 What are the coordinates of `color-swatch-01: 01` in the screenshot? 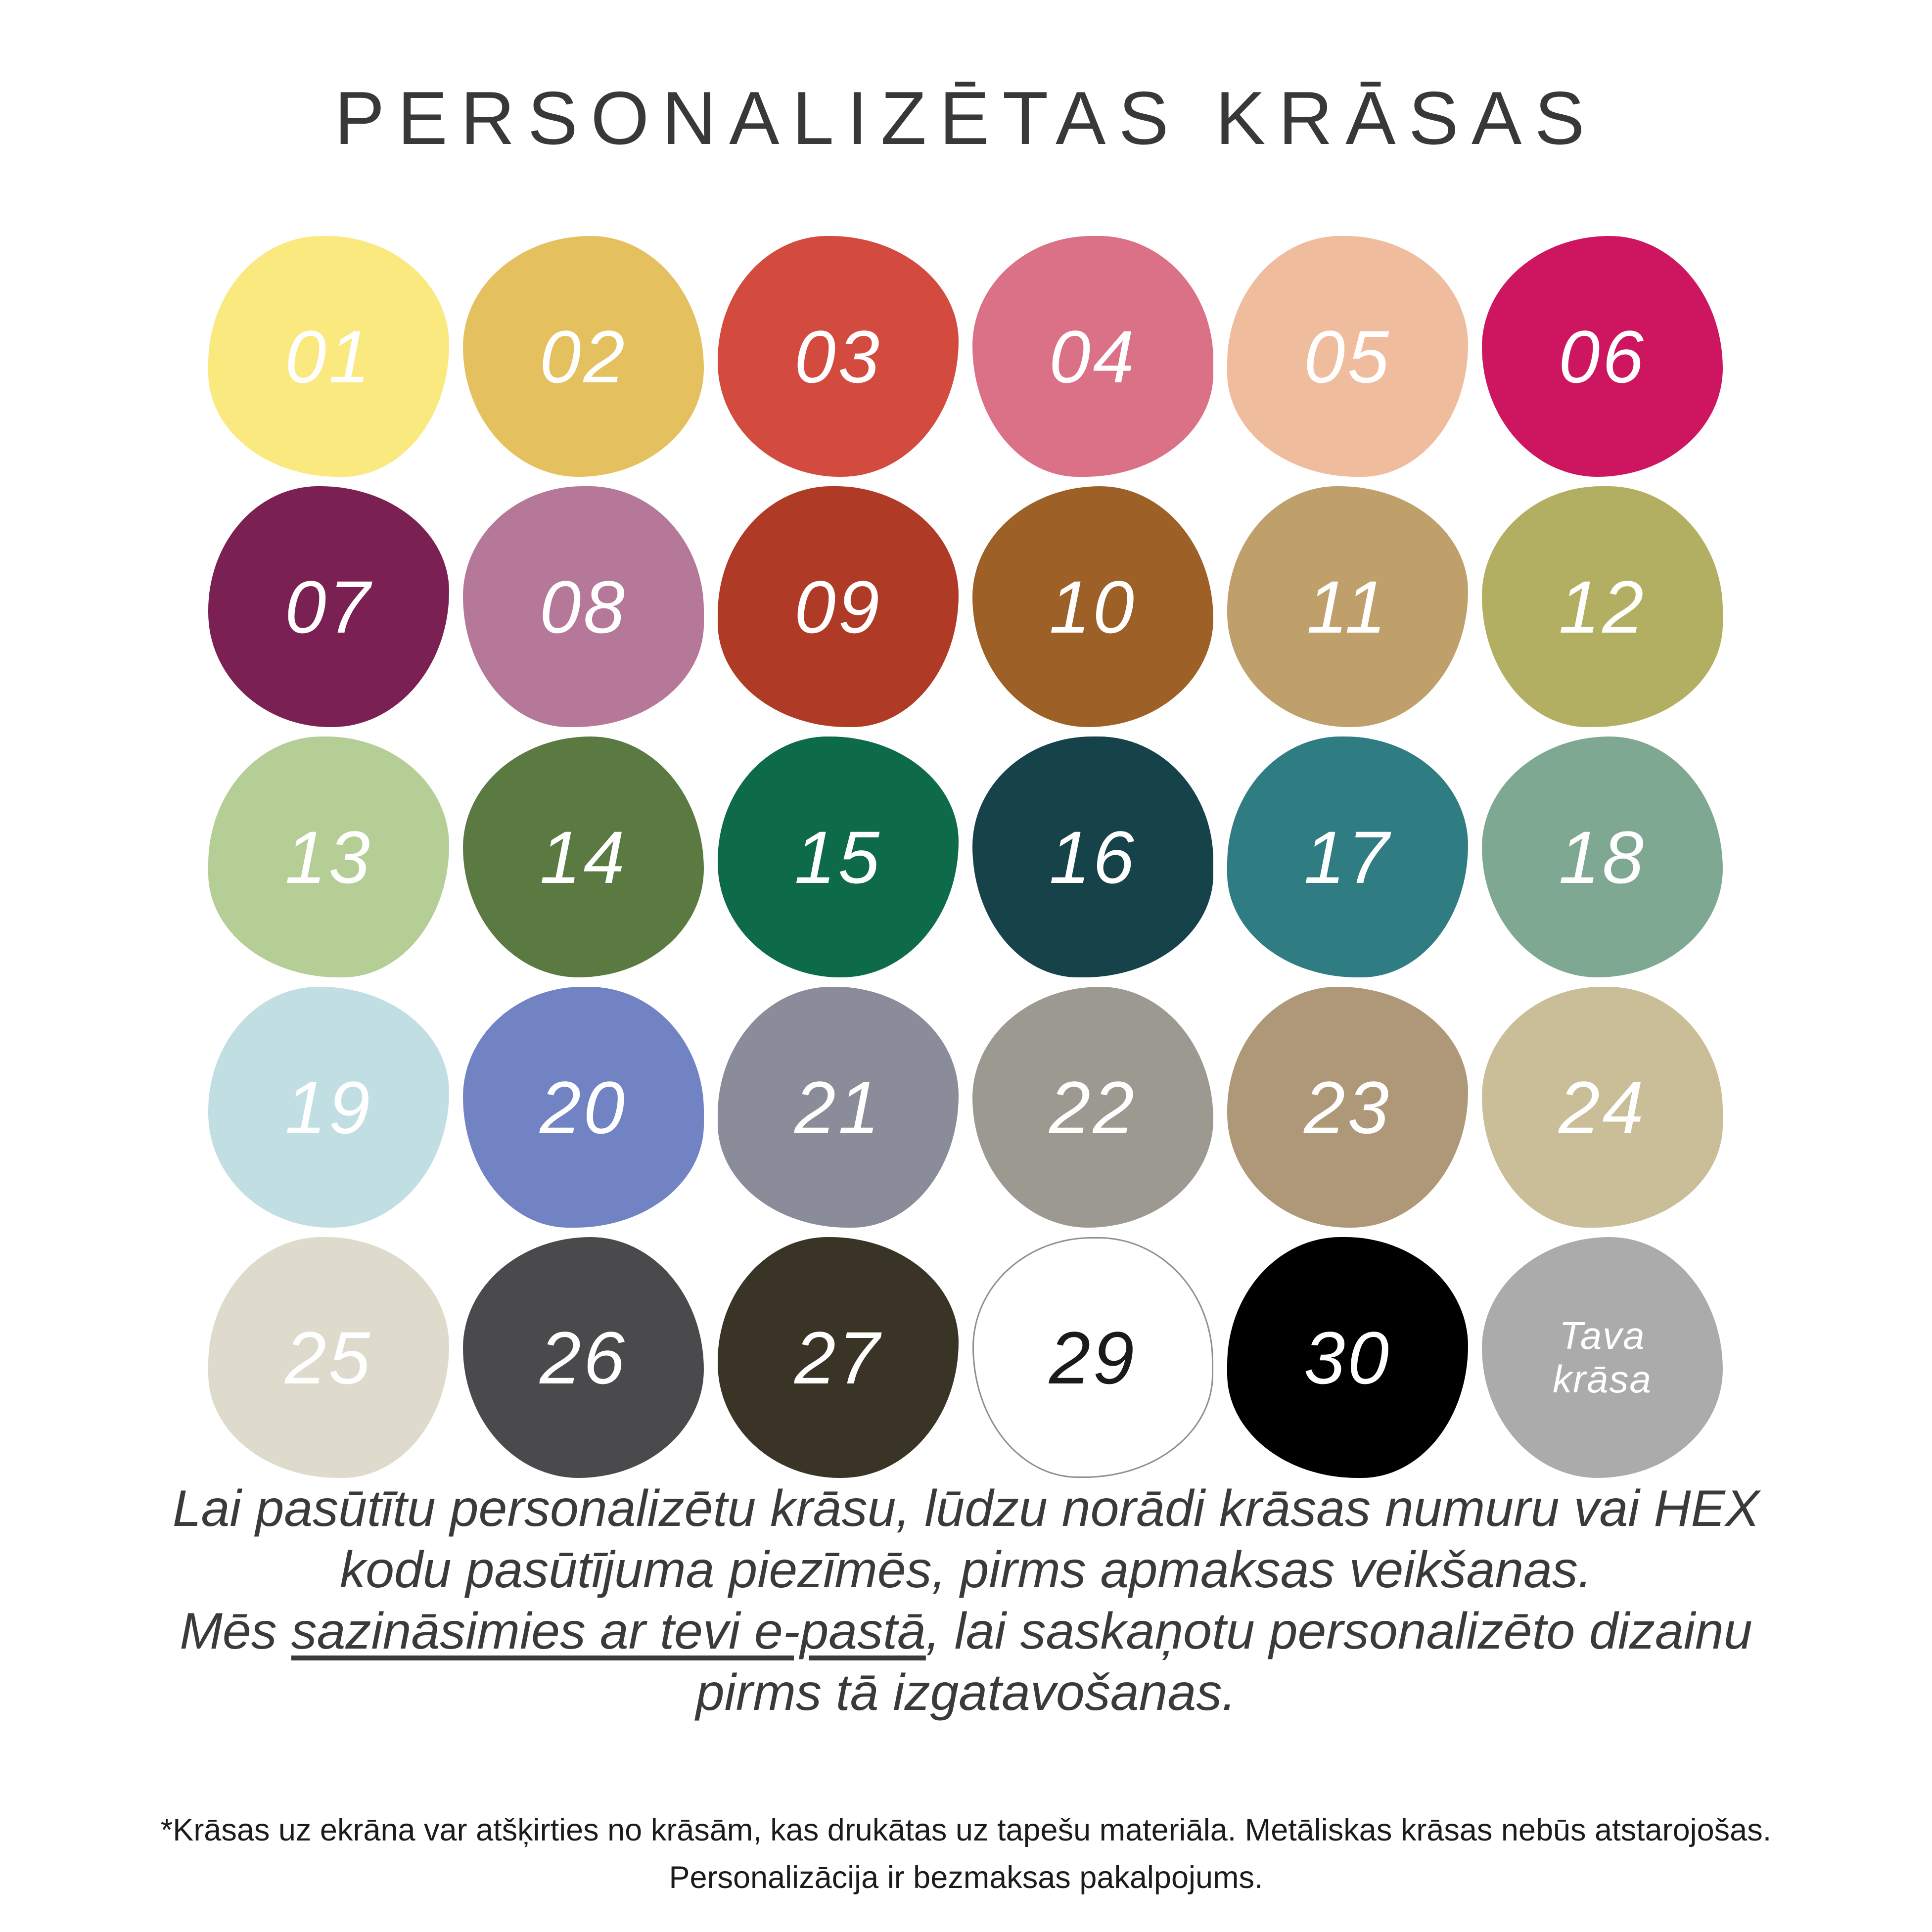 It's located at (328, 356).